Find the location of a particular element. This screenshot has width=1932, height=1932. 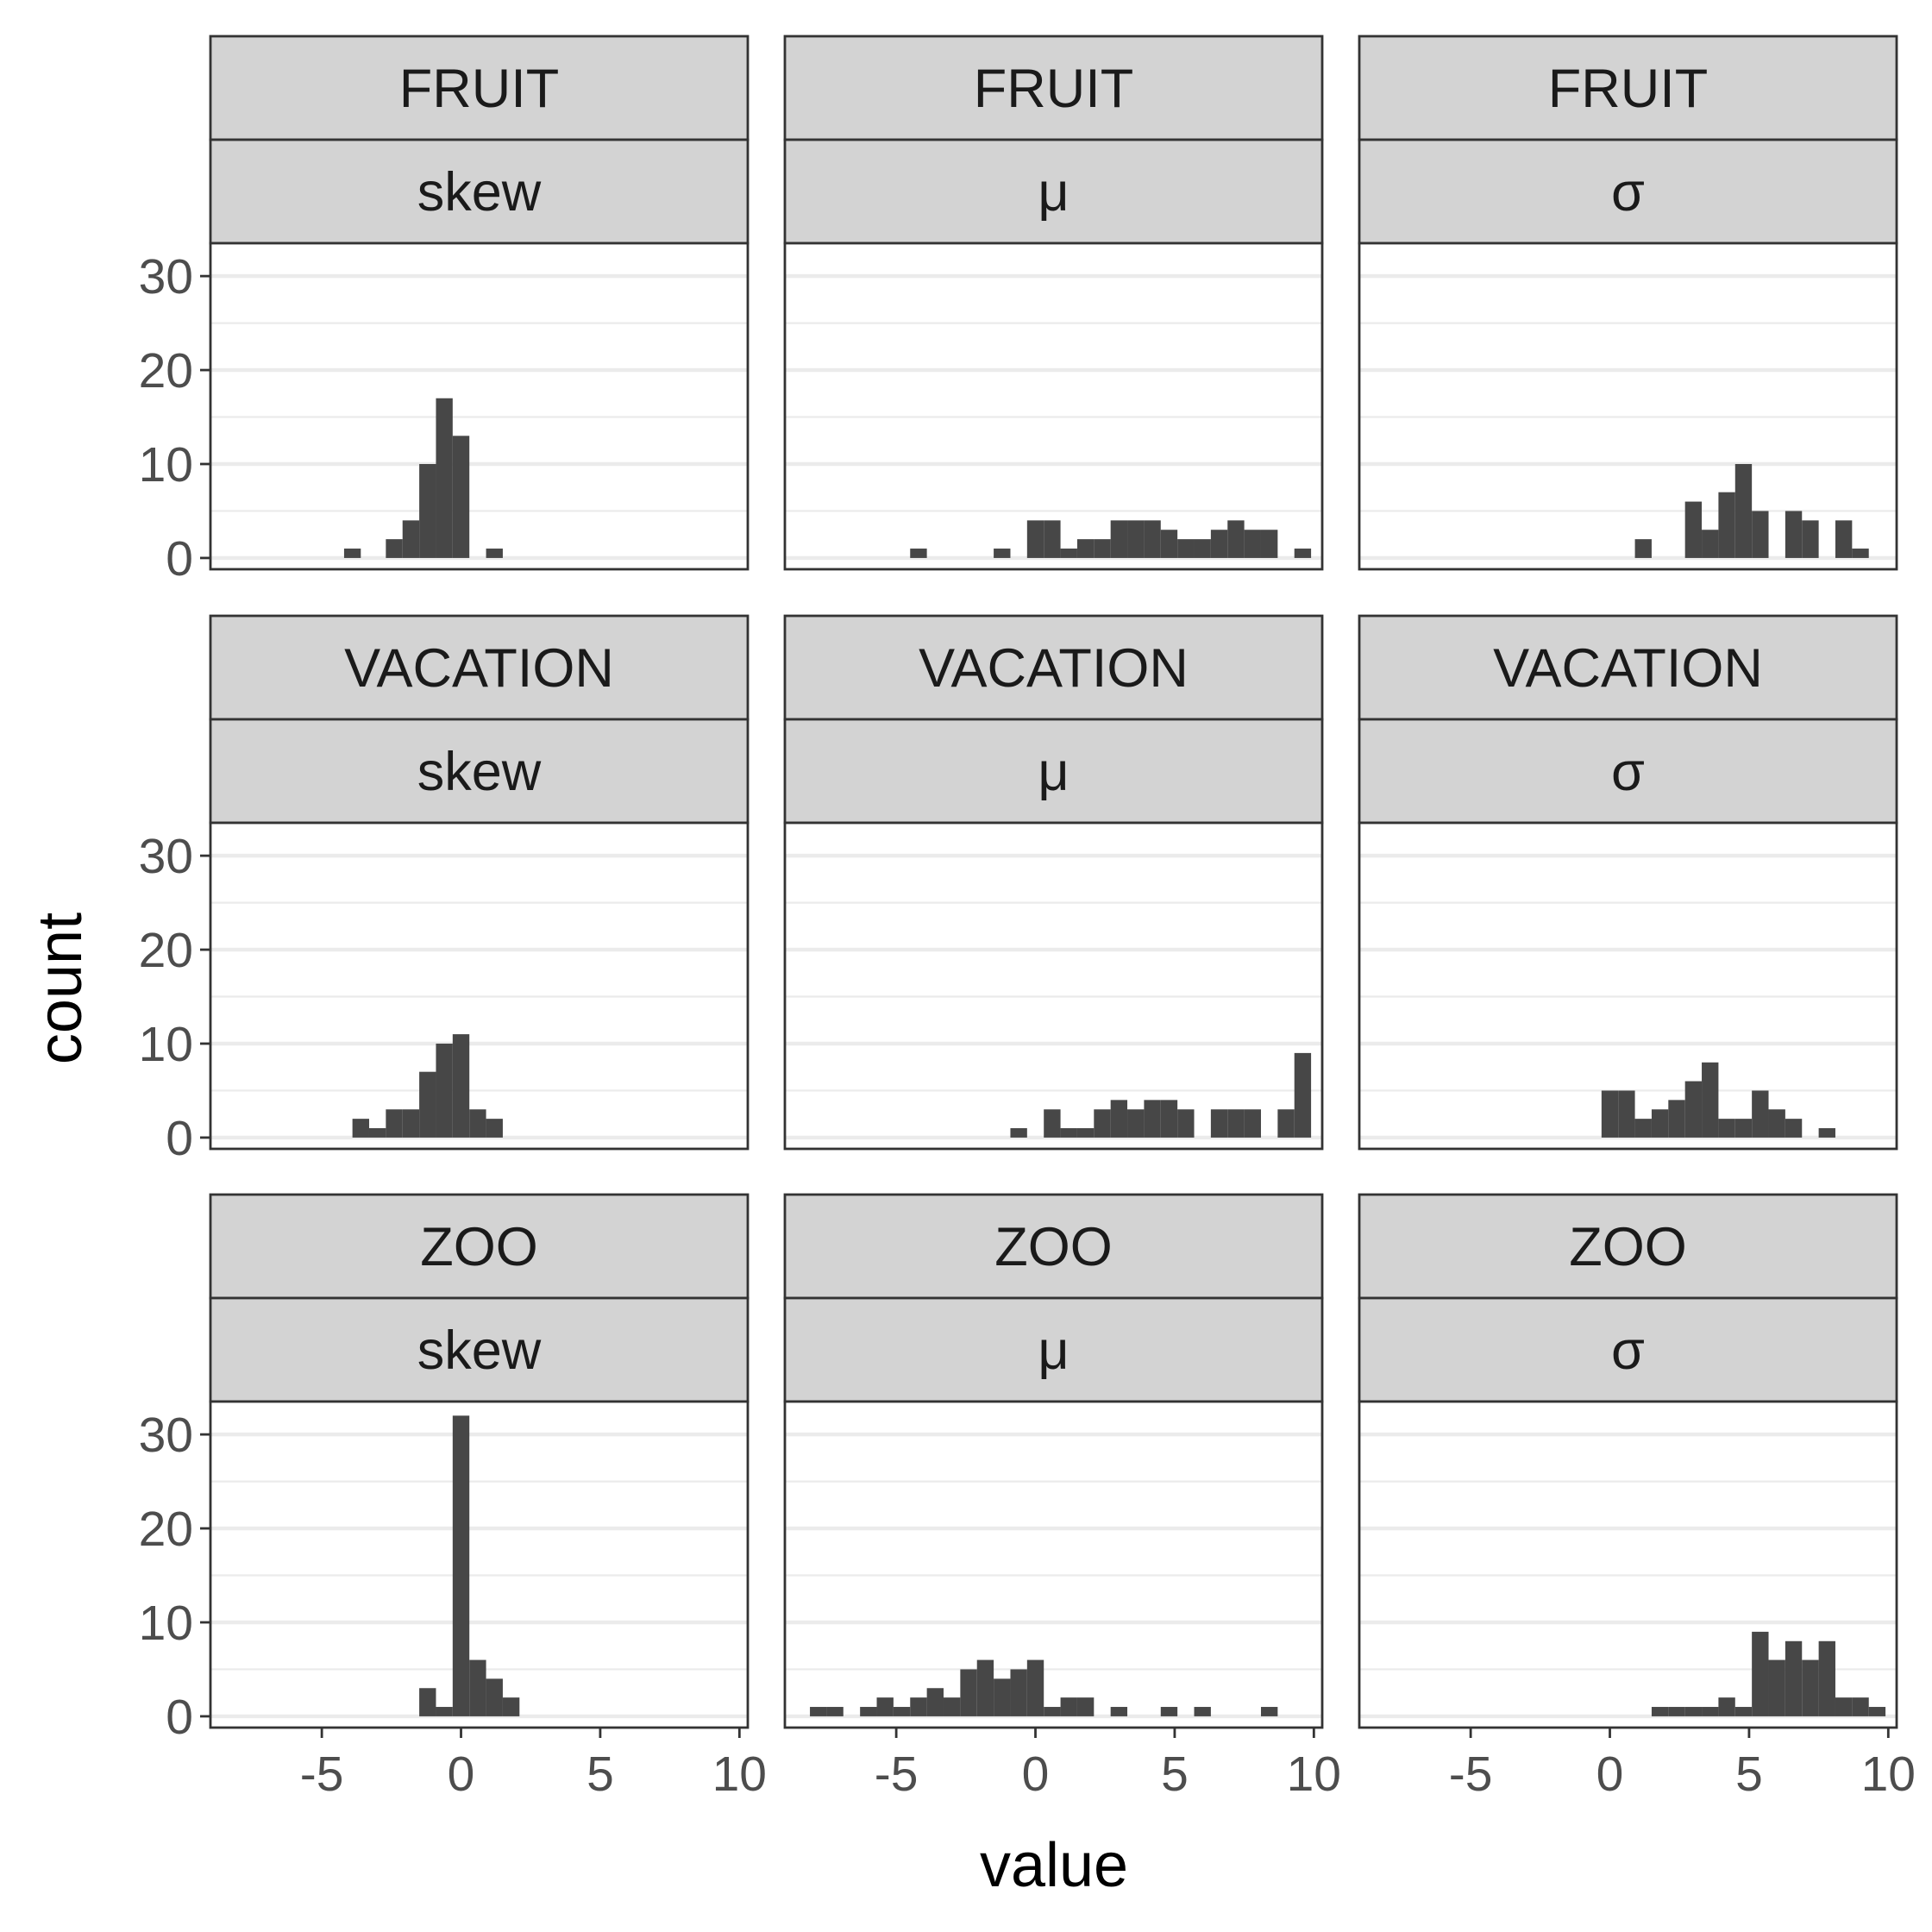

strip-row-label: VACATION is located at coordinates (479, 669).